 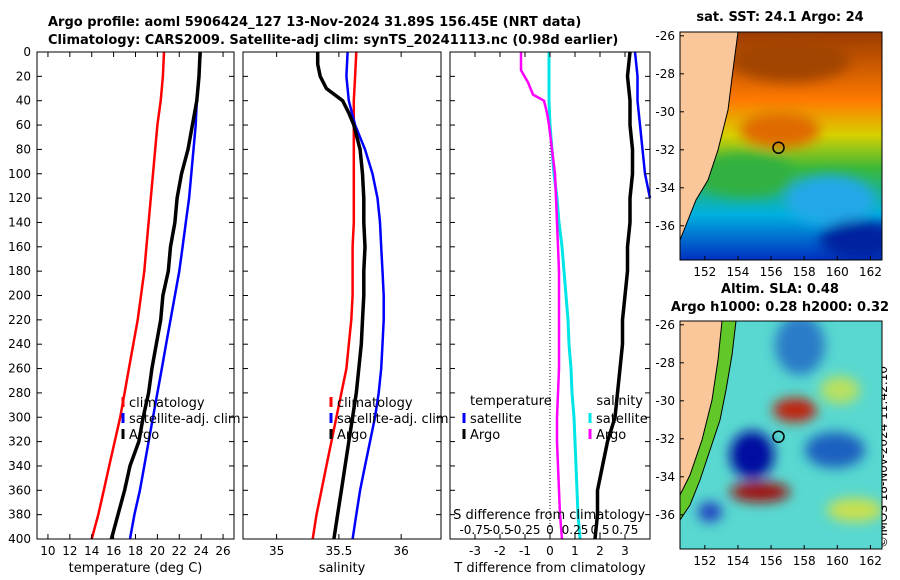 I want to click on y-tick-label: 40, so click(x=23, y=101).